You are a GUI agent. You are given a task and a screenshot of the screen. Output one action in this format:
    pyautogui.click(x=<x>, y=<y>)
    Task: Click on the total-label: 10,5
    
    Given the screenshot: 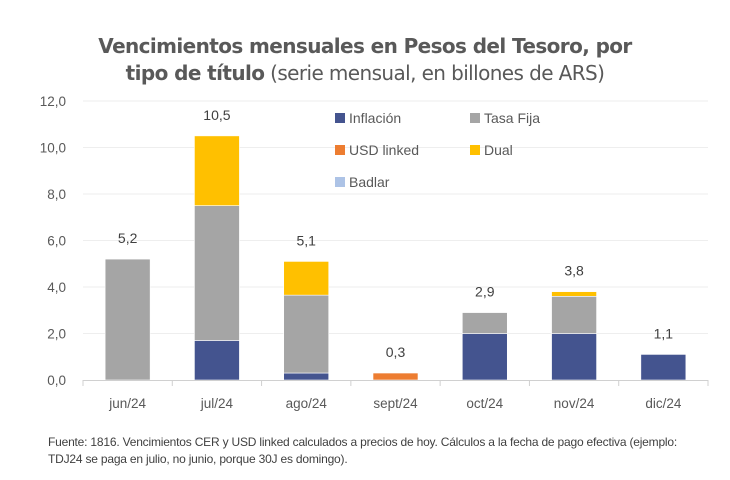 What is the action you would take?
    pyautogui.click(x=216, y=115)
    